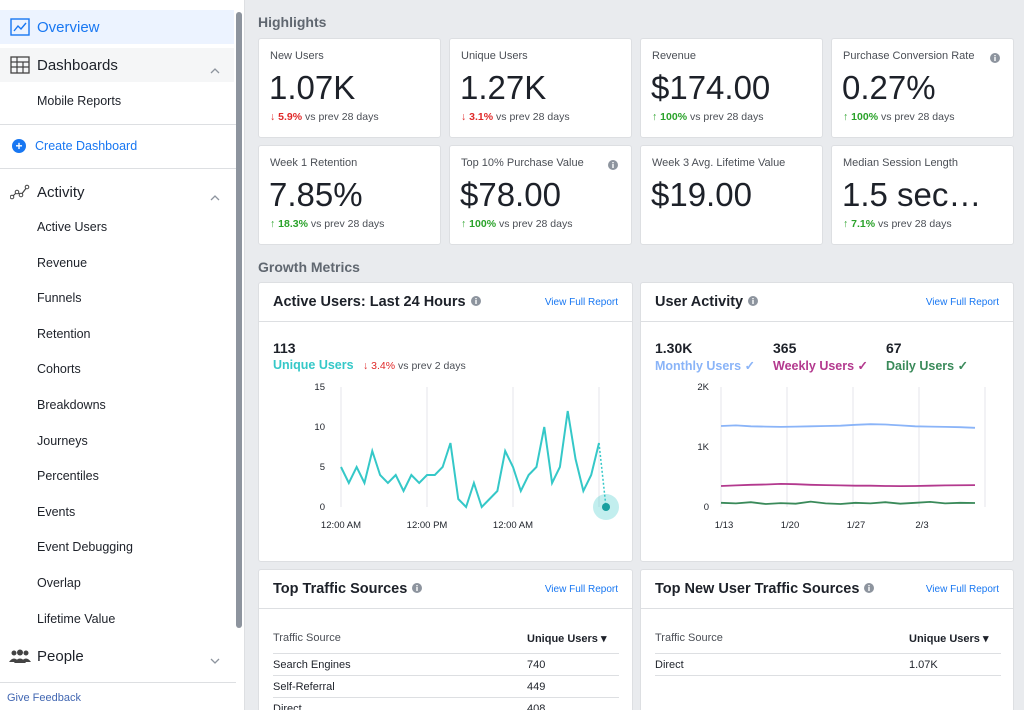 The height and width of the screenshot is (710, 1024). I want to click on unique-users-line, so click(470, 459).